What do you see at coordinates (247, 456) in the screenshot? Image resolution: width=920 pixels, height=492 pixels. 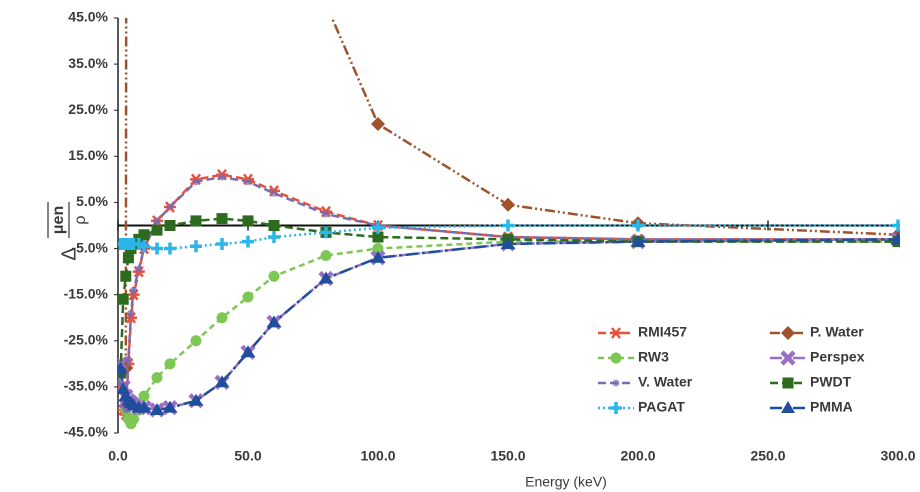 I see `x-tick-label: 50.0` at bounding box center [247, 456].